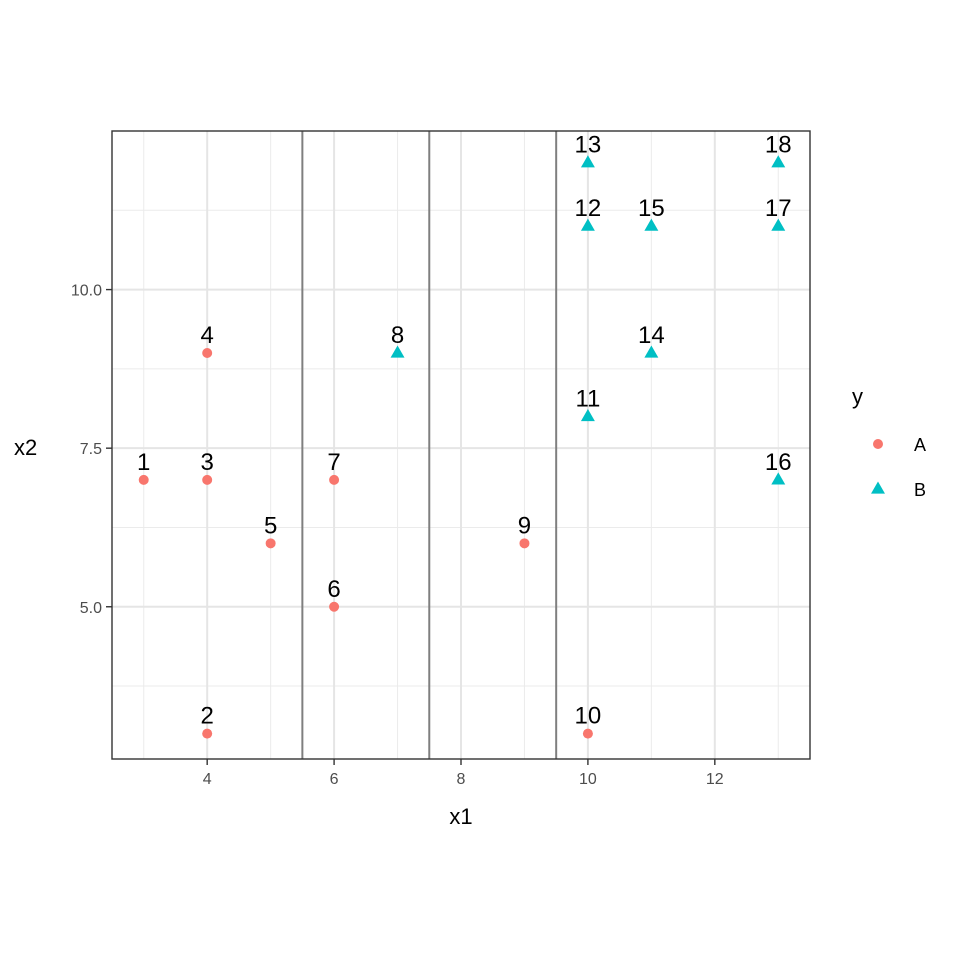 This screenshot has width=960, height=960. I want to click on point-label-17: 17, so click(778, 208).